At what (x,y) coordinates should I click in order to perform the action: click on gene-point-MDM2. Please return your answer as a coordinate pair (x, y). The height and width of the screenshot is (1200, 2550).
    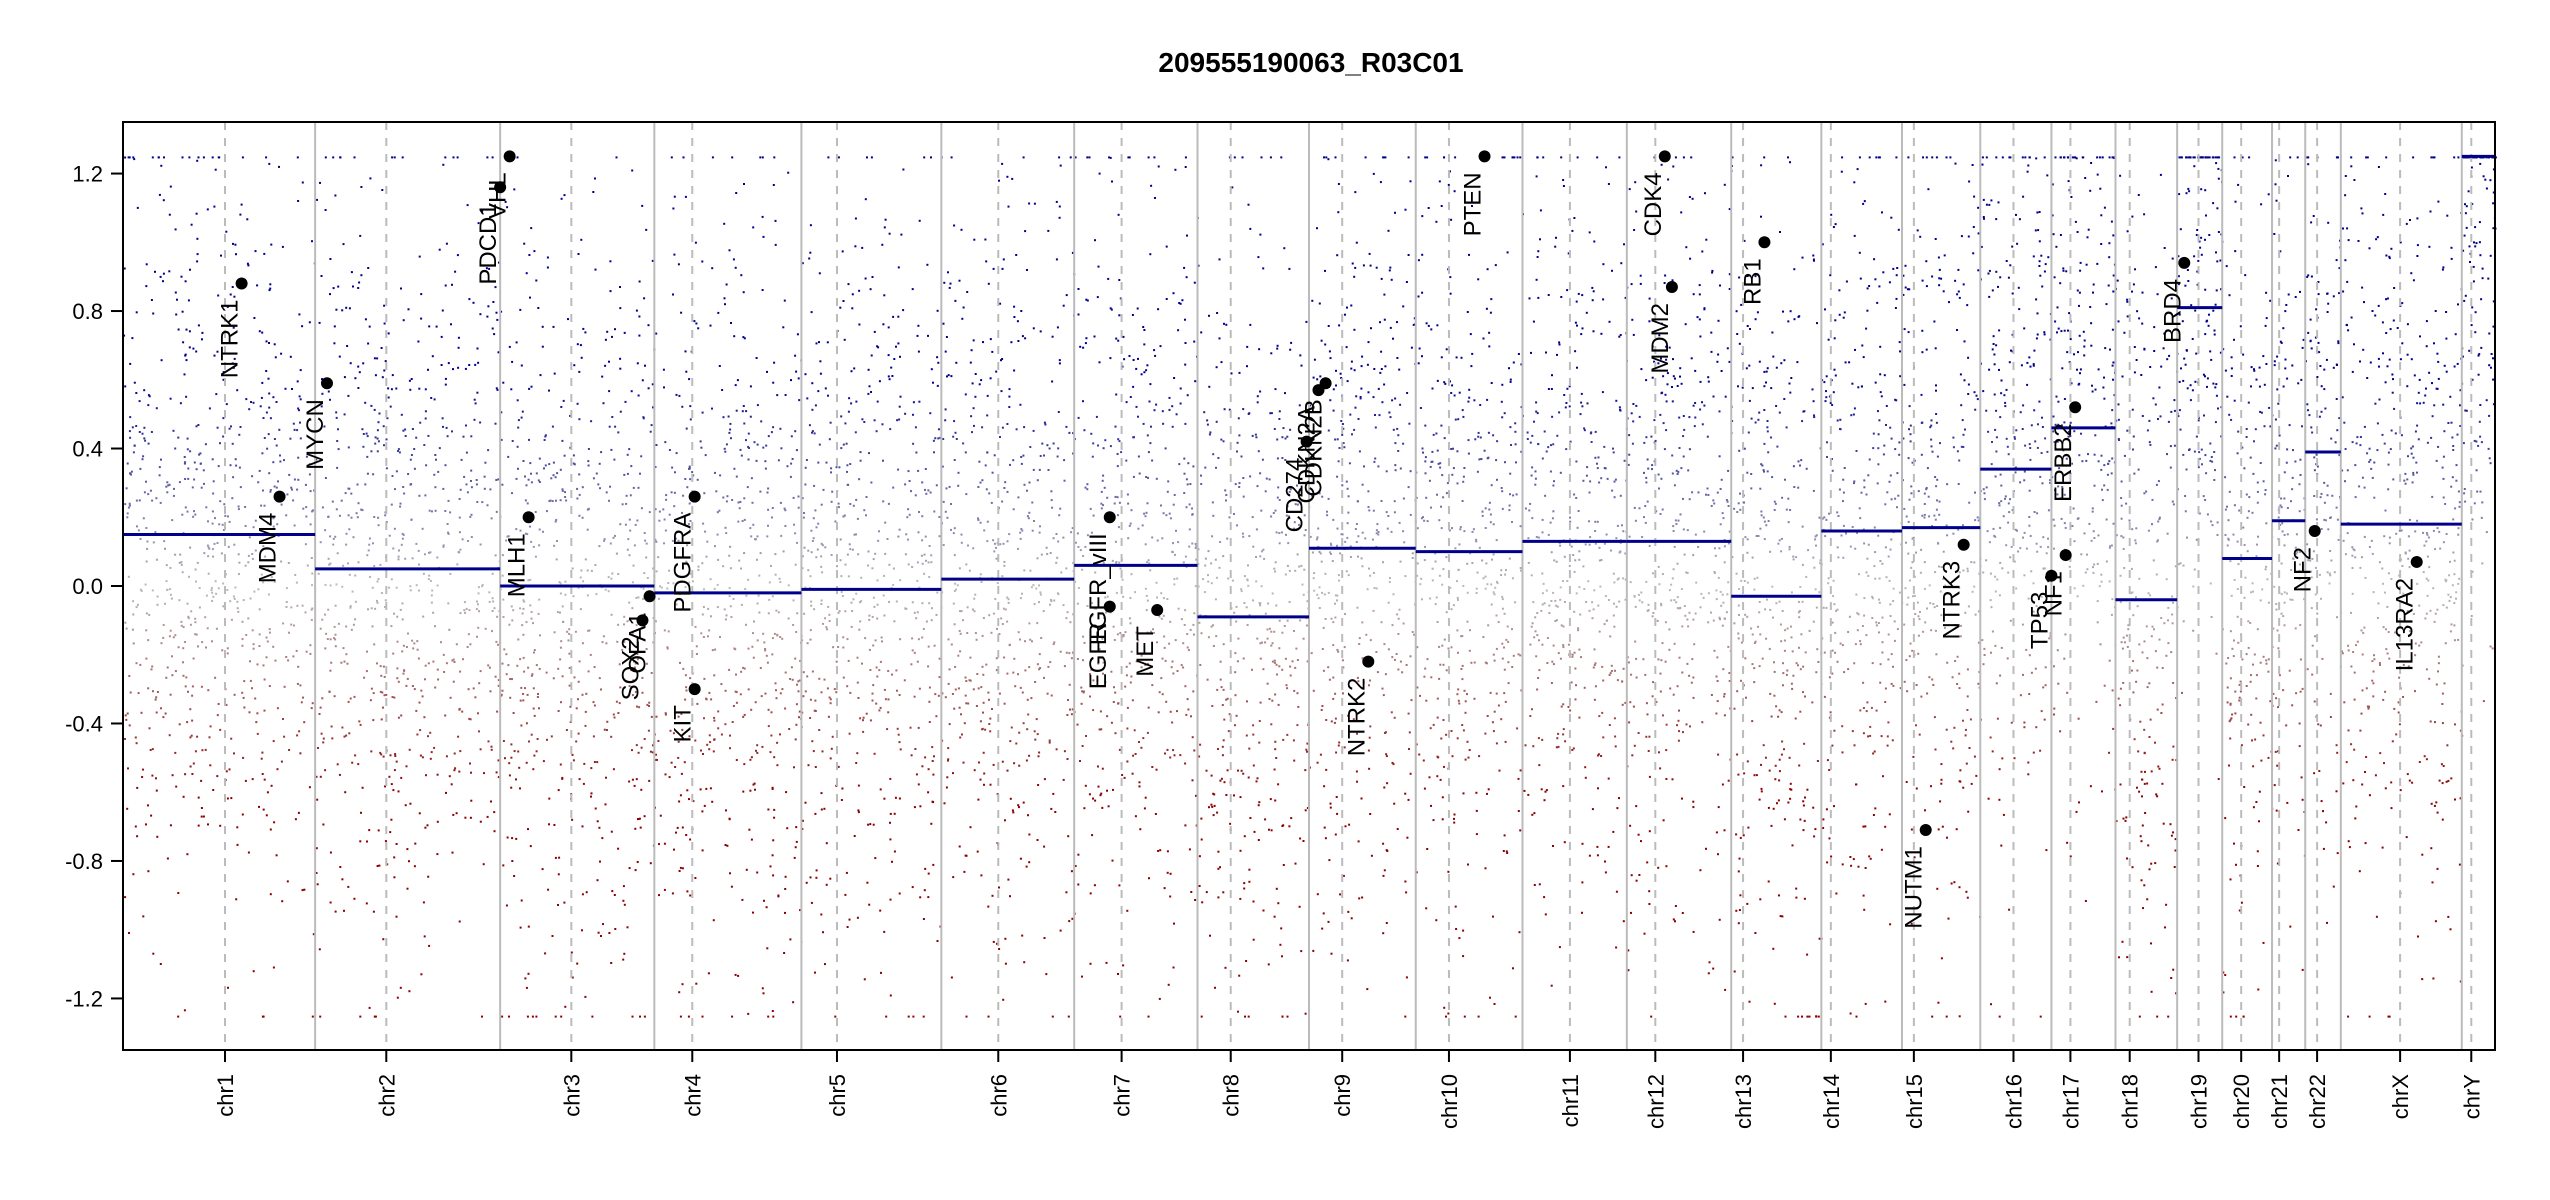
    Looking at the image, I should click on (1671, 286).